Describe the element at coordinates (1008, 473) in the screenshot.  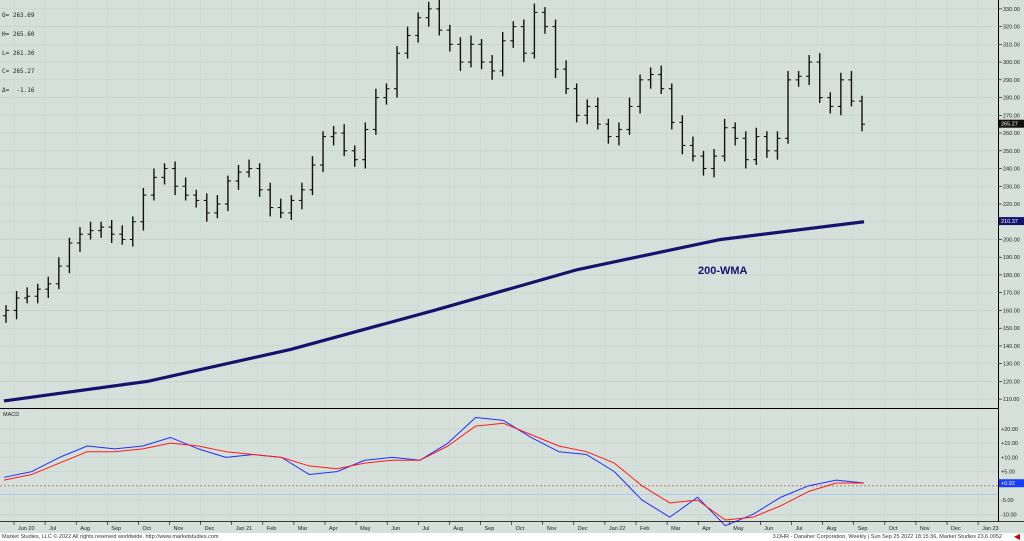
I see `macd-tick-label: +5.00` at that location.